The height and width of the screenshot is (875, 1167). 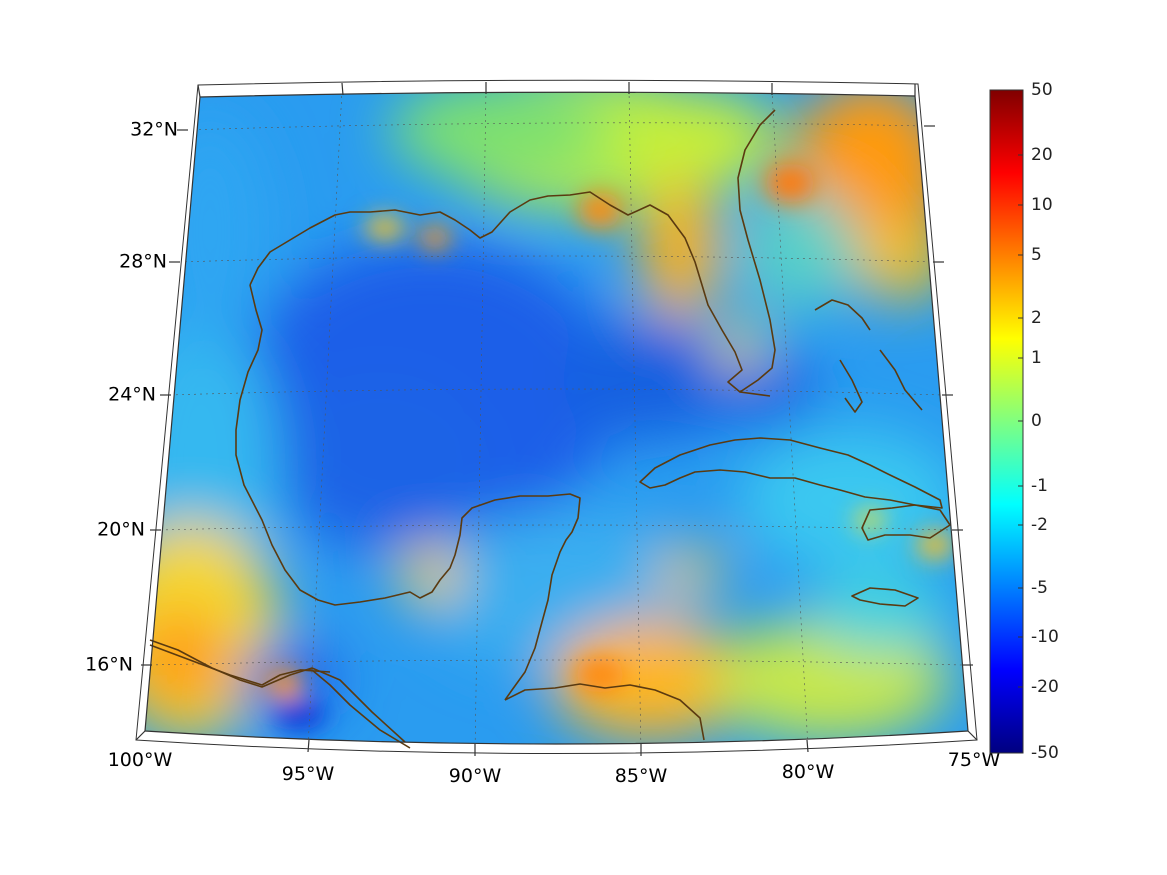 What do you see at coordinates (641, 776) in the screenshot?
I see `lon-label: 85°W` at bounding box center [641, 776].